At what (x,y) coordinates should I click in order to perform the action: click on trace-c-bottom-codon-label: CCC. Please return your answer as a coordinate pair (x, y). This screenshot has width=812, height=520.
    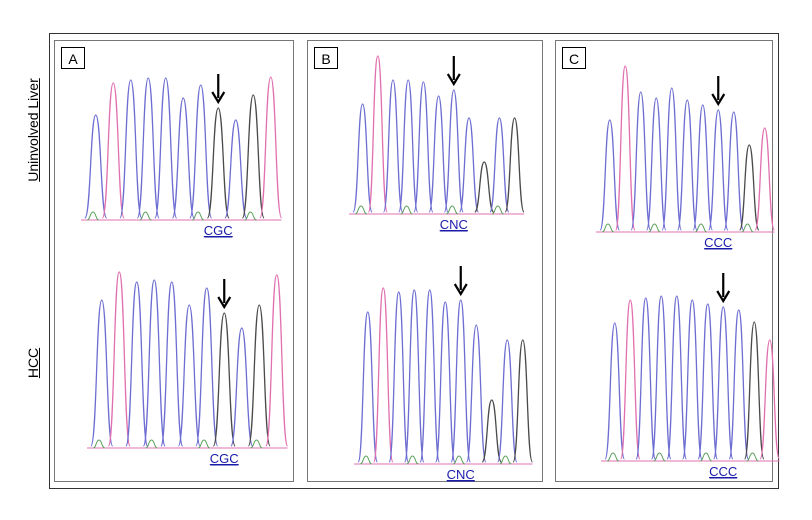
    Looking at the image, I should click on (723, 471).